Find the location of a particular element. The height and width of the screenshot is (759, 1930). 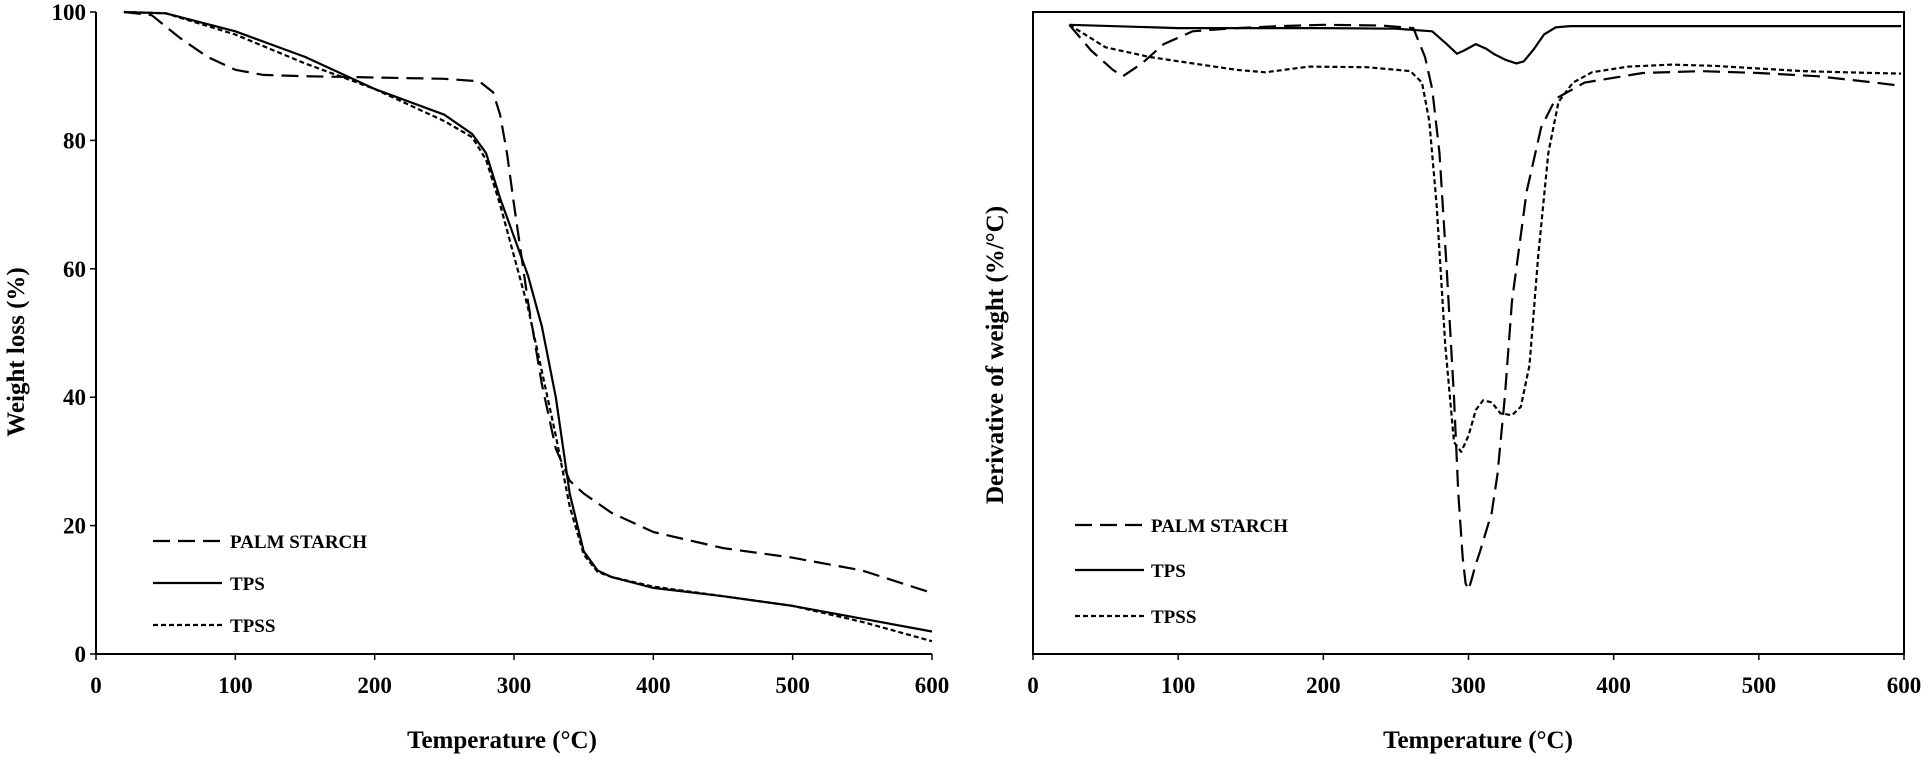

dtg-x-tick-label: 0 is located at coordinates (1033, 685).